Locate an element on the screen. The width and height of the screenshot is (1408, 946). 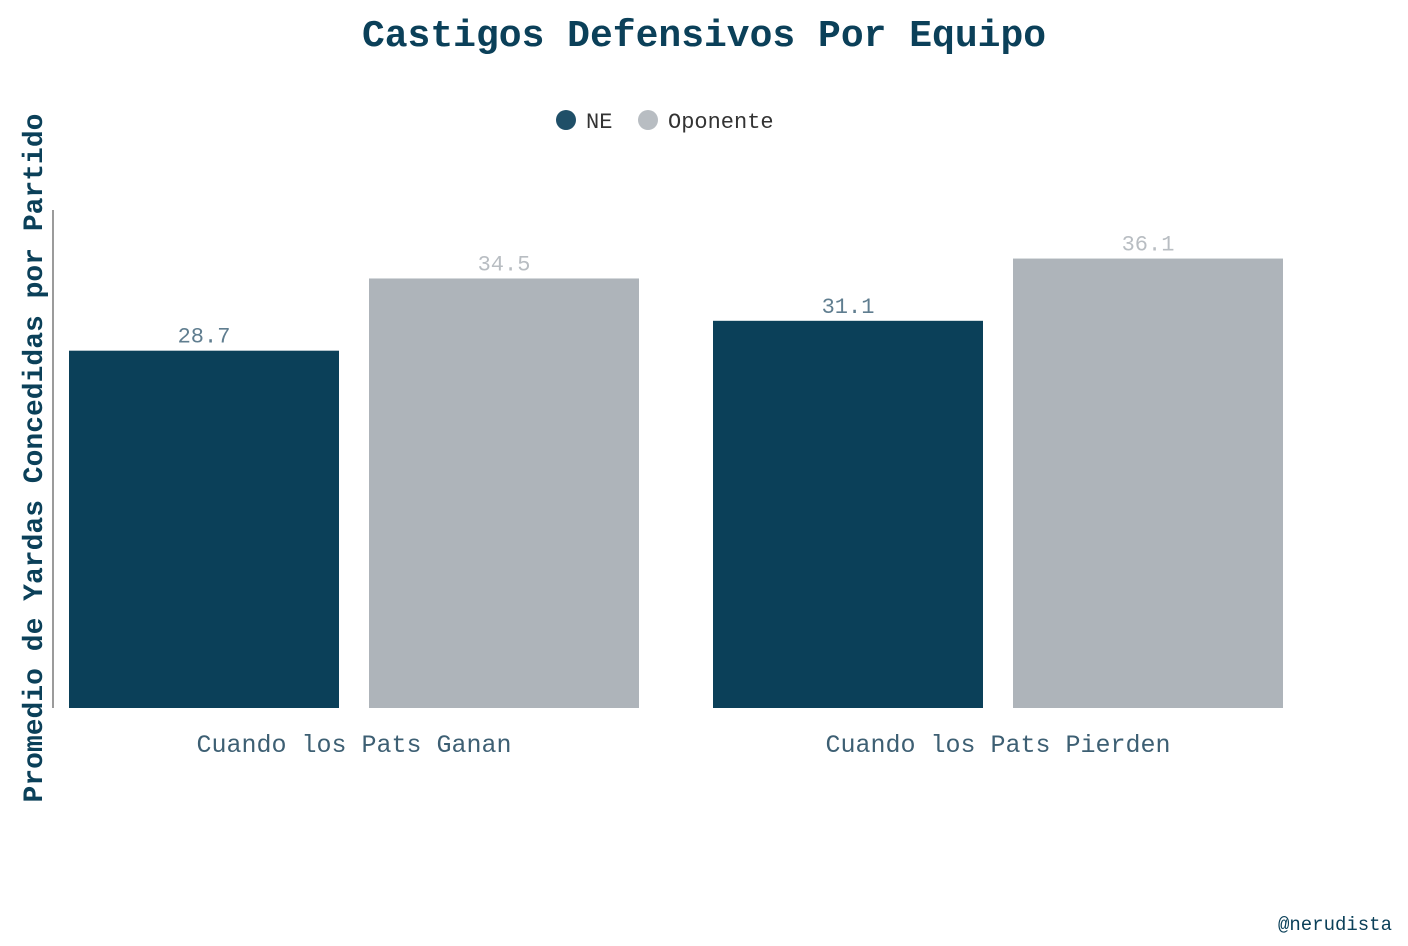
credit-text: @nerudista is located at coordinates (1335, 925).